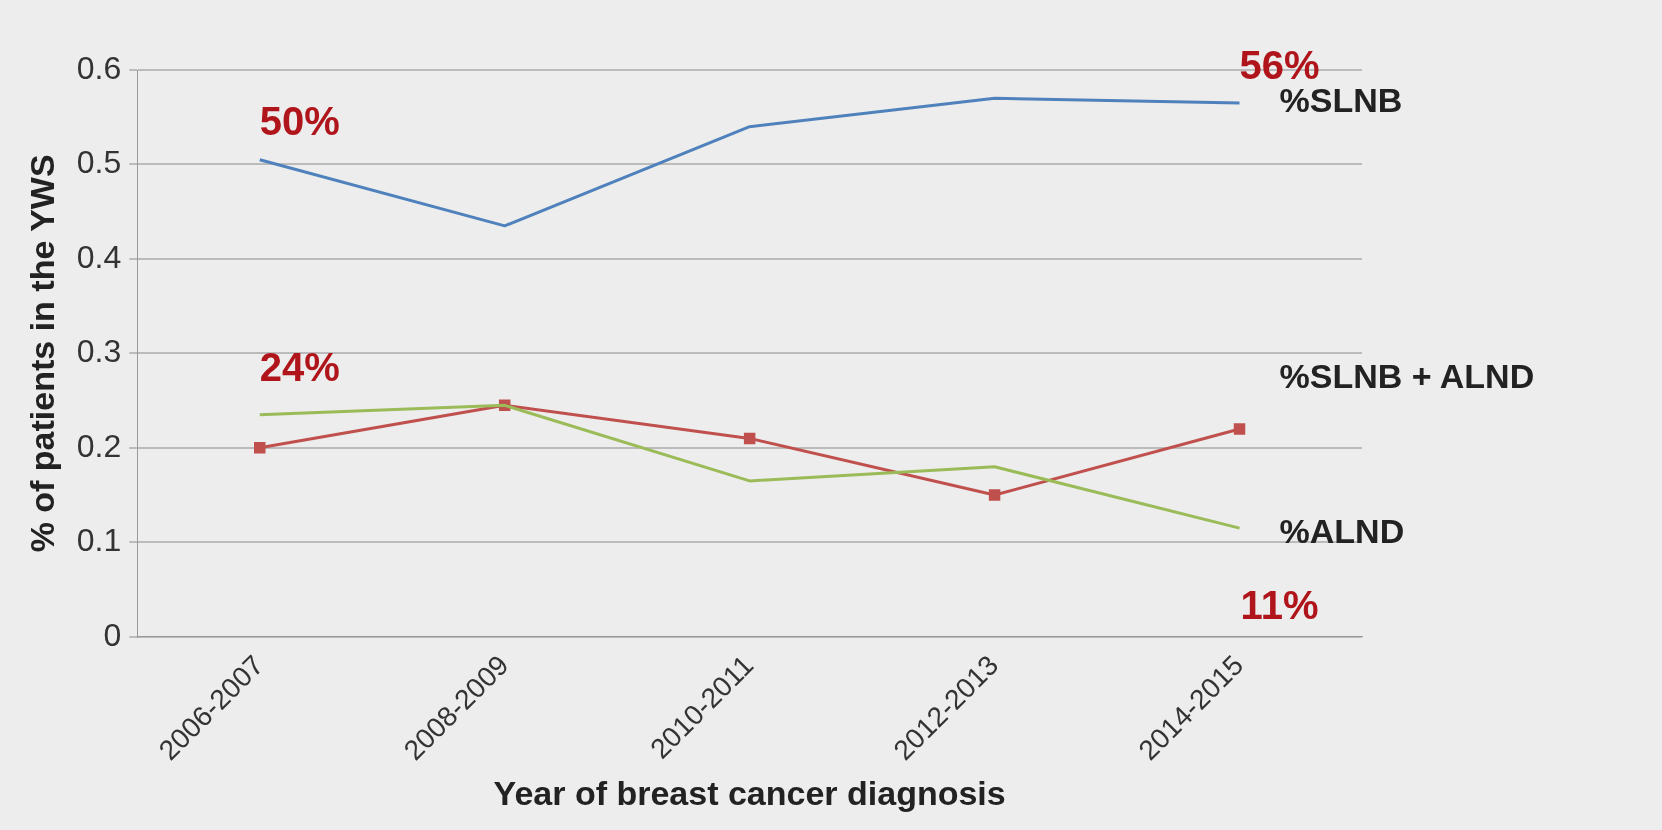 The width and height of the screenshot is (1662, 830). What do you see at coordinates (99, 256) in the screenshot?
I see `y-tick-label: 0.4` at bounding box center [99, 256].